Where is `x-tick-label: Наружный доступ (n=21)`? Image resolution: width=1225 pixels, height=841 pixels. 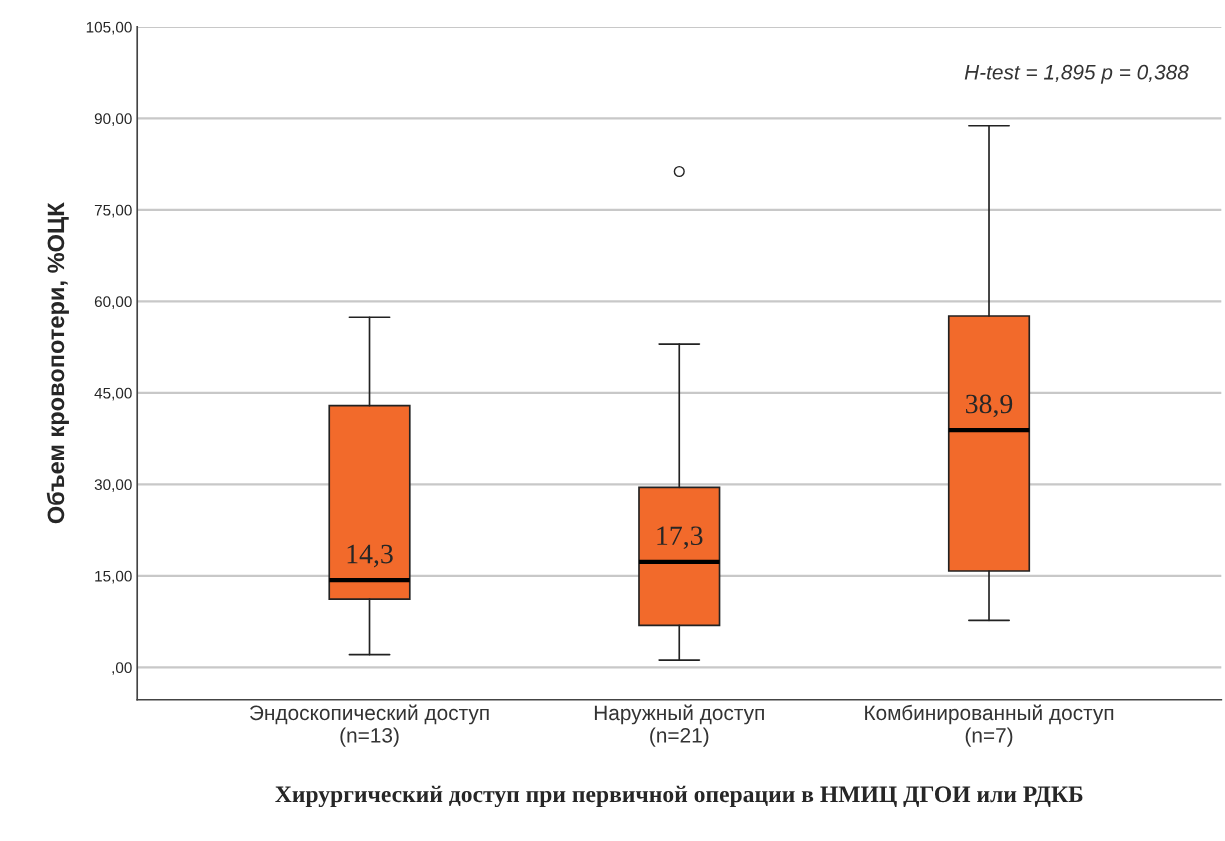
x-tick-label: Наружный доступ (n=21) is located at coordinates (679, 725).